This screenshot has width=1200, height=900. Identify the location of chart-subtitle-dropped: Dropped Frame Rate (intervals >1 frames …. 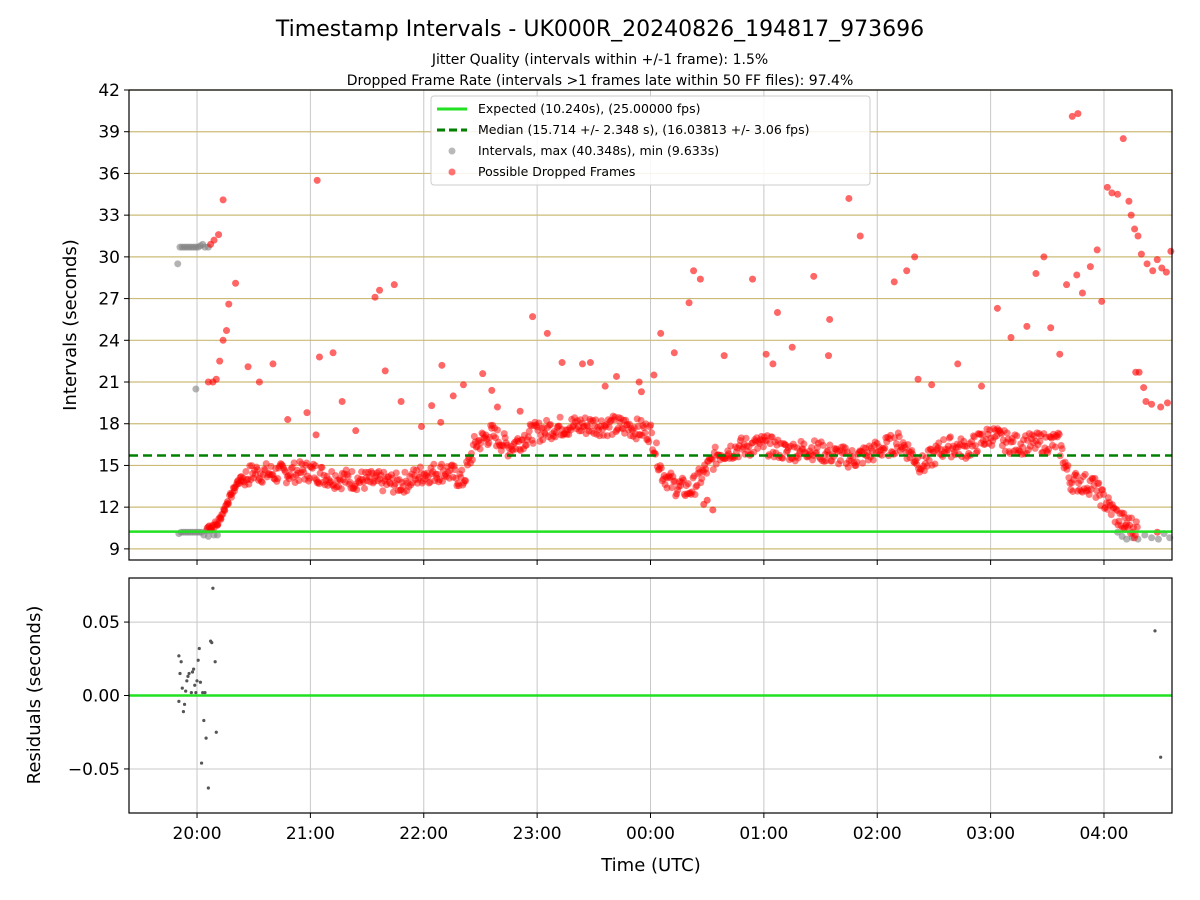
(600, 81).